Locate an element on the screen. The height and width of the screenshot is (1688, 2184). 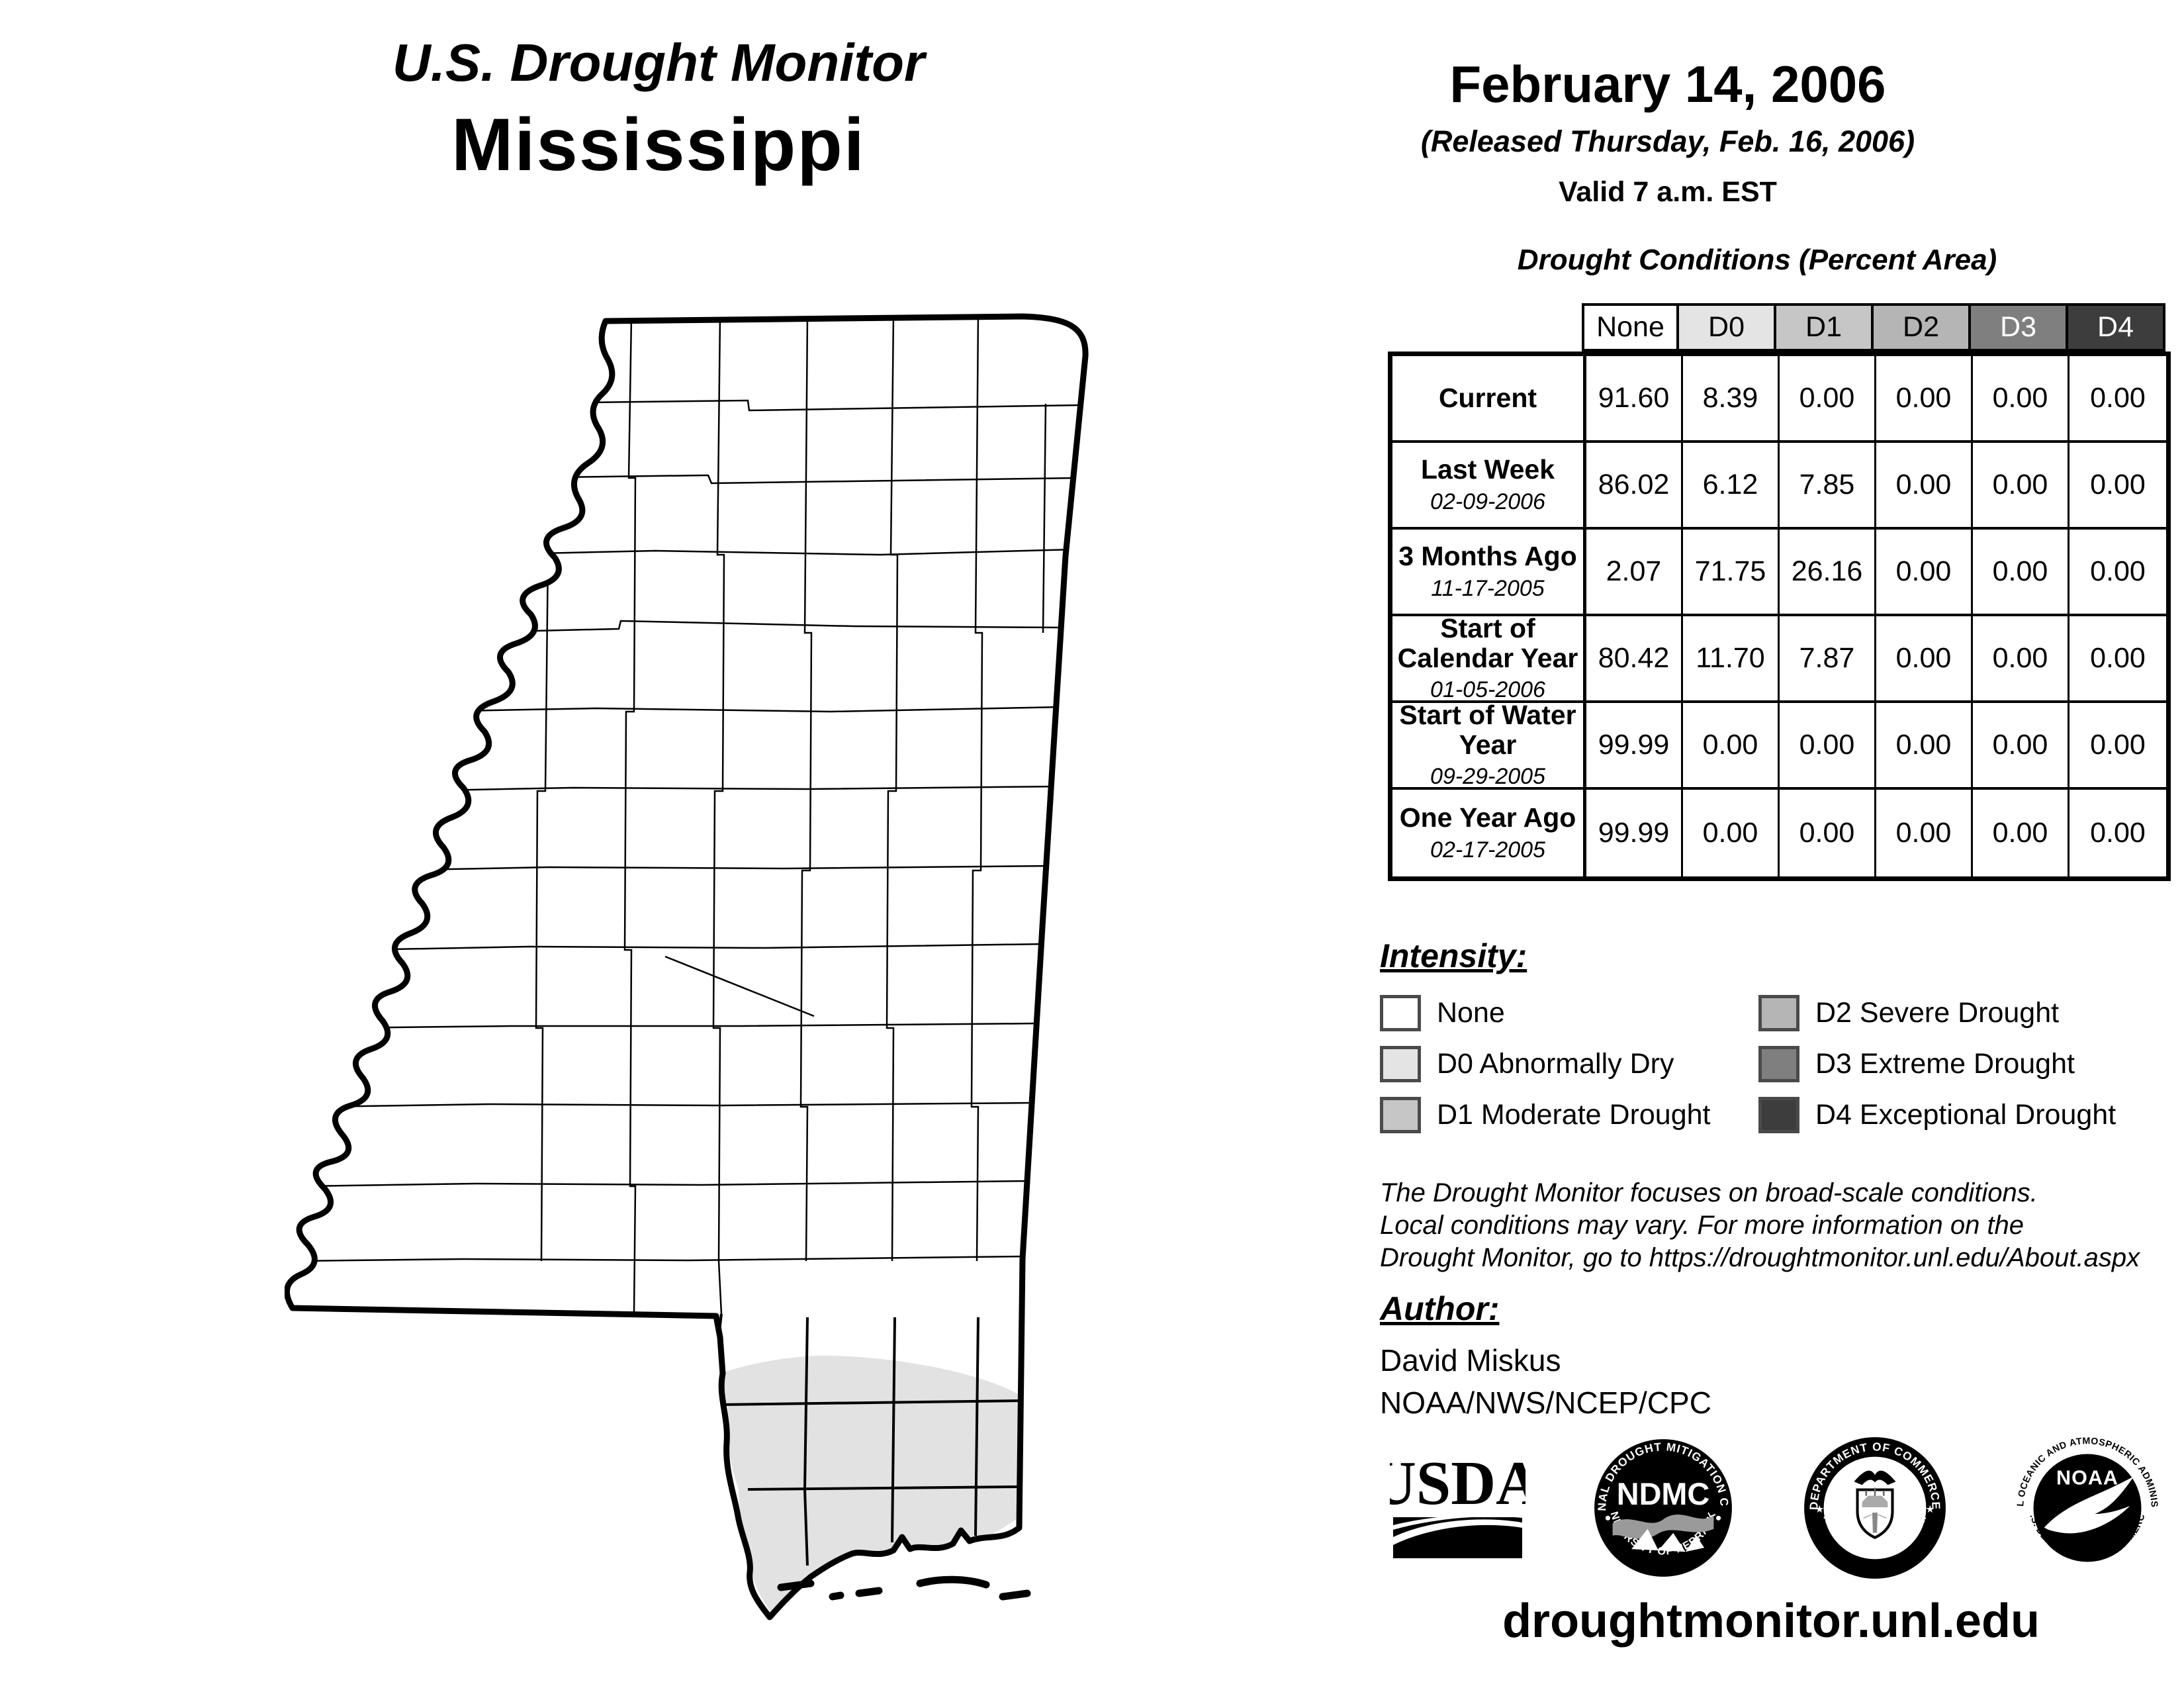
doc-eagle is located at coordinates (1875, 1477).